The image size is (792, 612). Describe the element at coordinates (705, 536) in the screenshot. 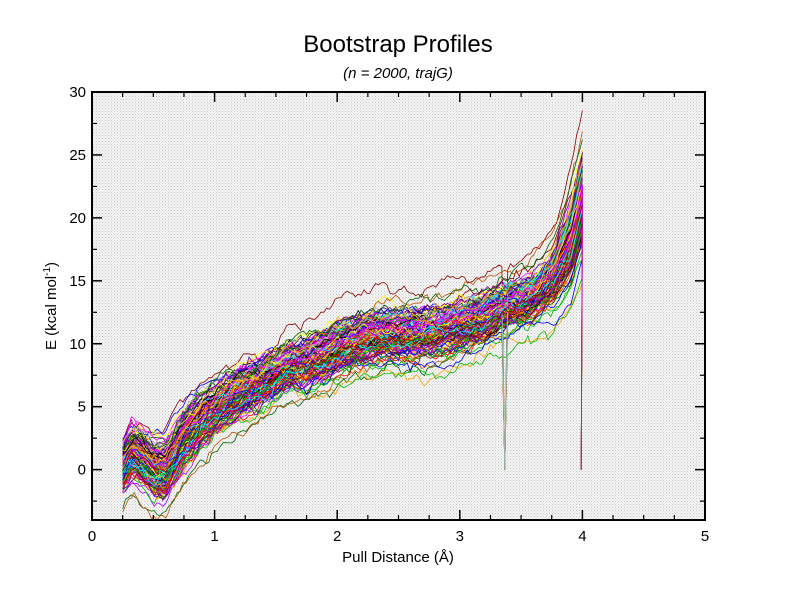

I see `x-tick-label: 5` at that location.